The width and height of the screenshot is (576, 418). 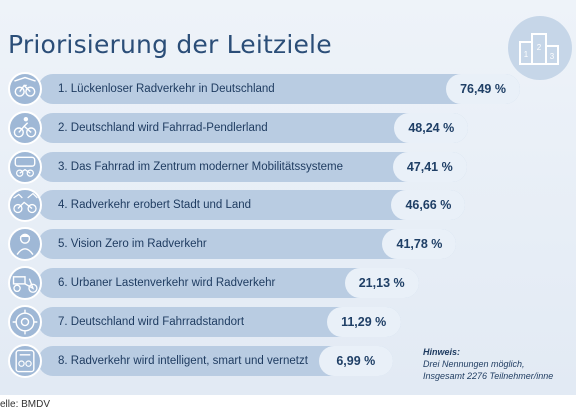 What do you see at coordinates (483, 89) in the screenshot?
I see `bar-value-1: 76,49 %` at bounding box center [483, 89].